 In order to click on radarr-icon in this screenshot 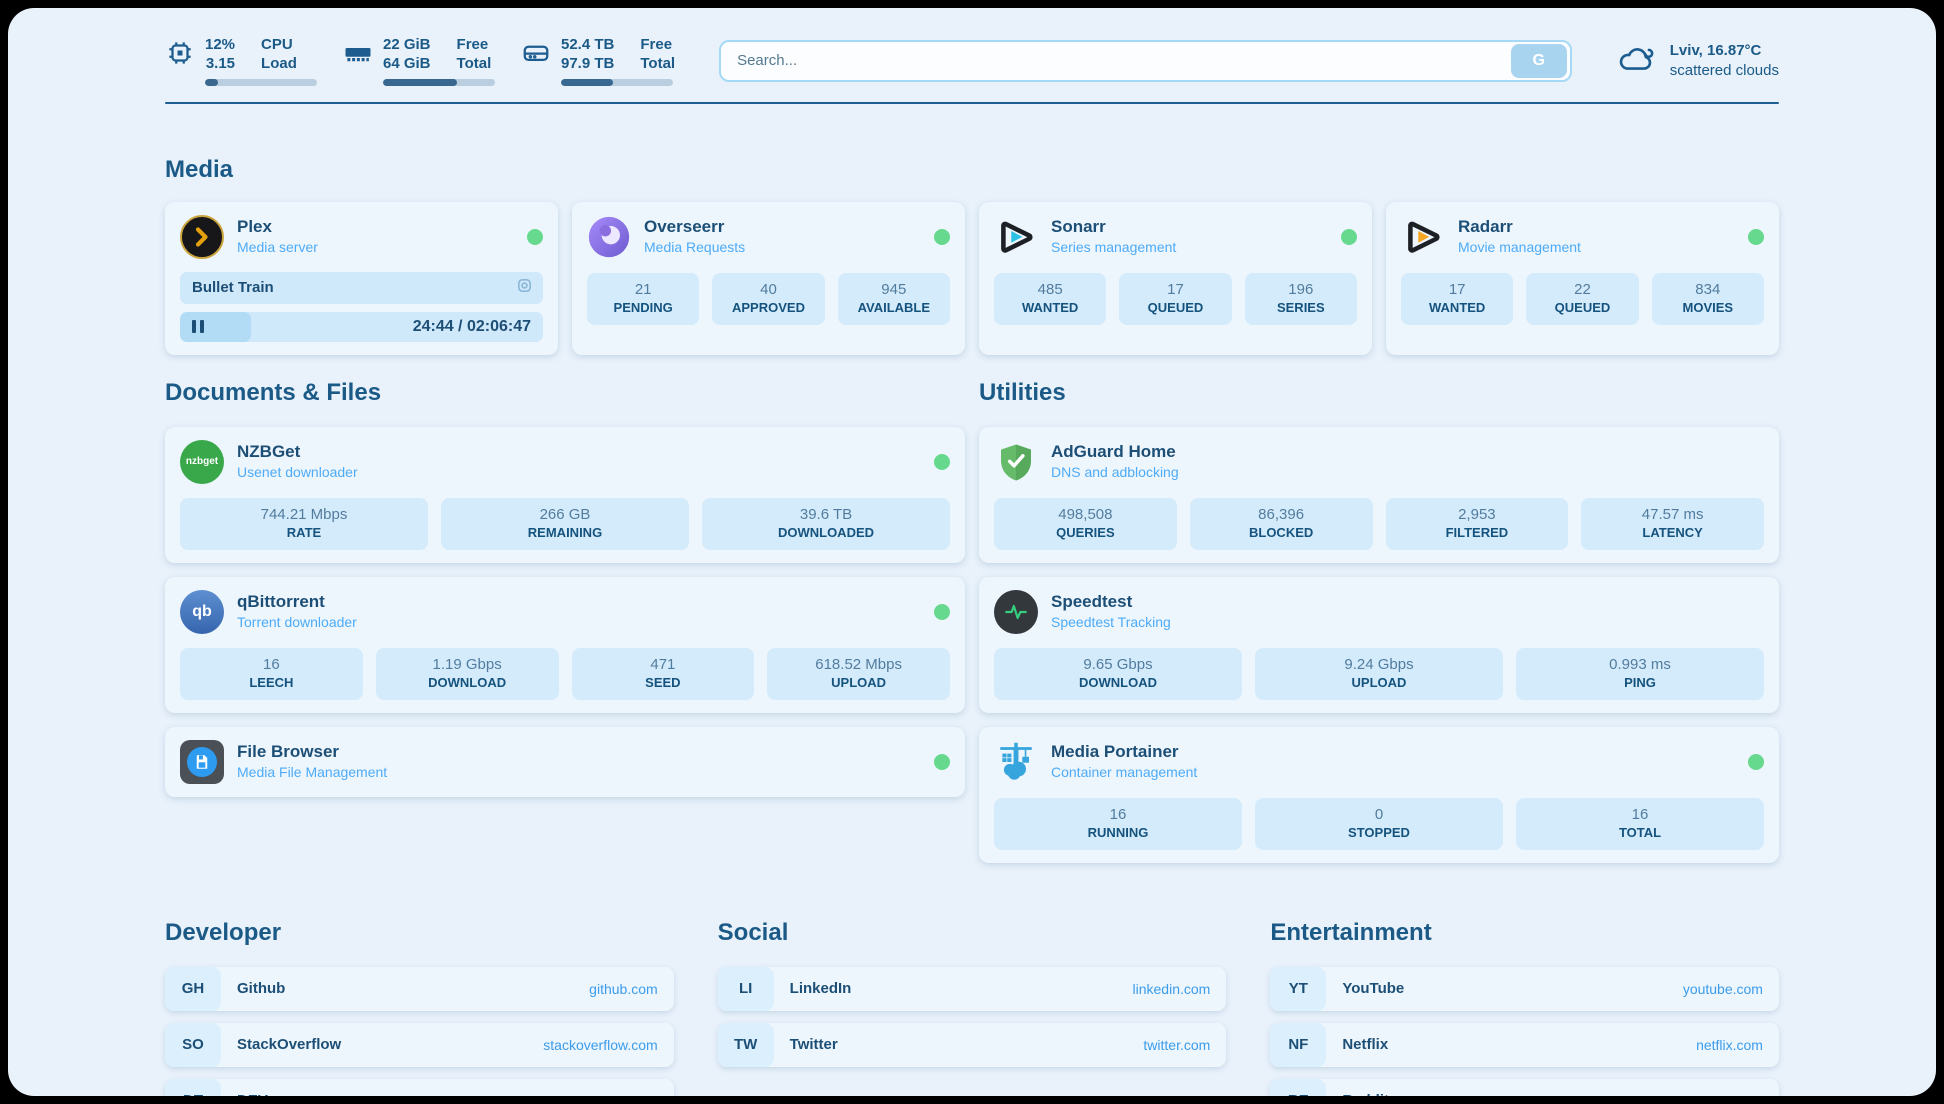, I will do `click(1423, 237)`.